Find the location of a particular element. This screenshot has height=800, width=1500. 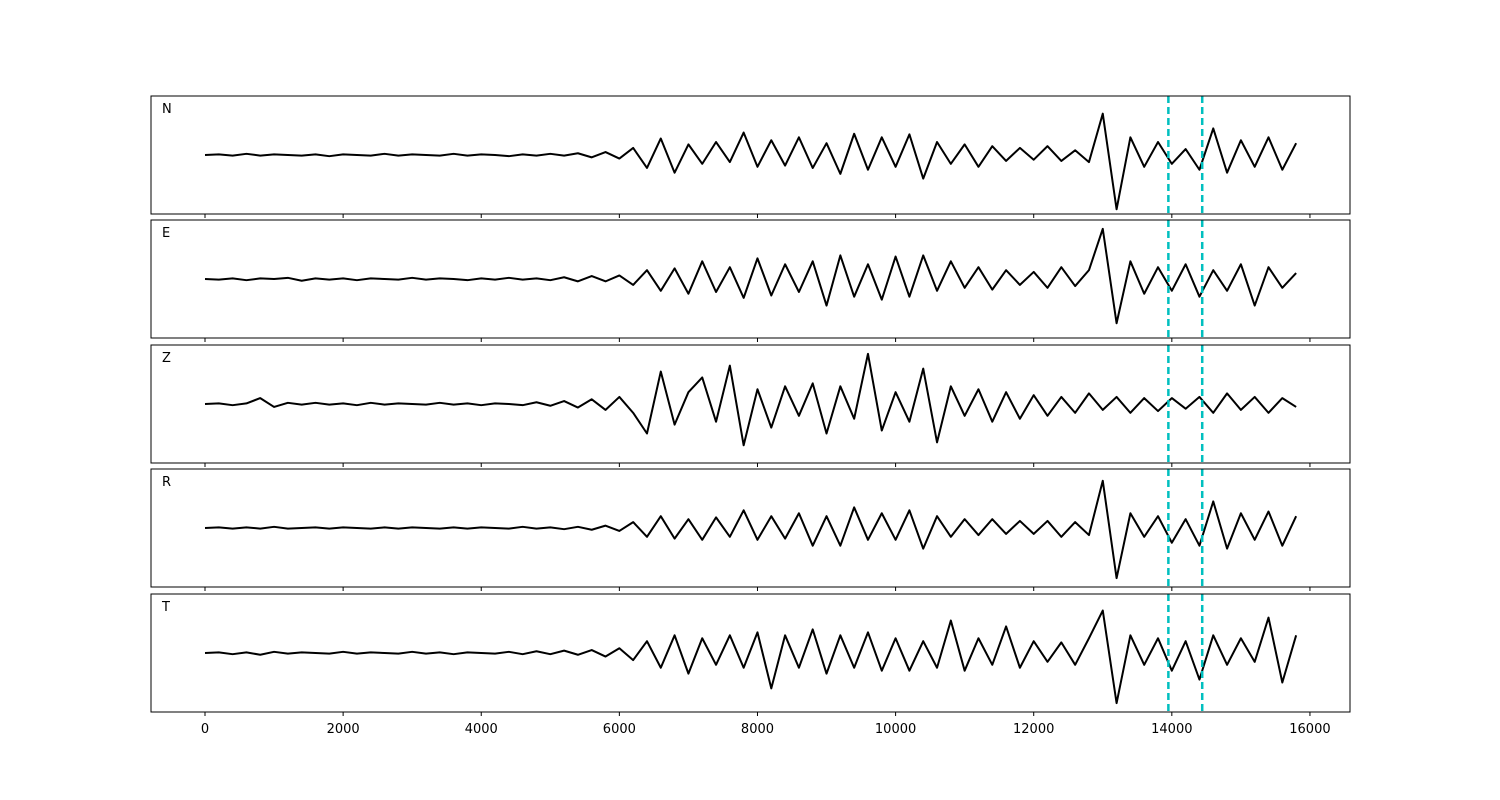

panel-label: E is located at coordinates (166, 233).